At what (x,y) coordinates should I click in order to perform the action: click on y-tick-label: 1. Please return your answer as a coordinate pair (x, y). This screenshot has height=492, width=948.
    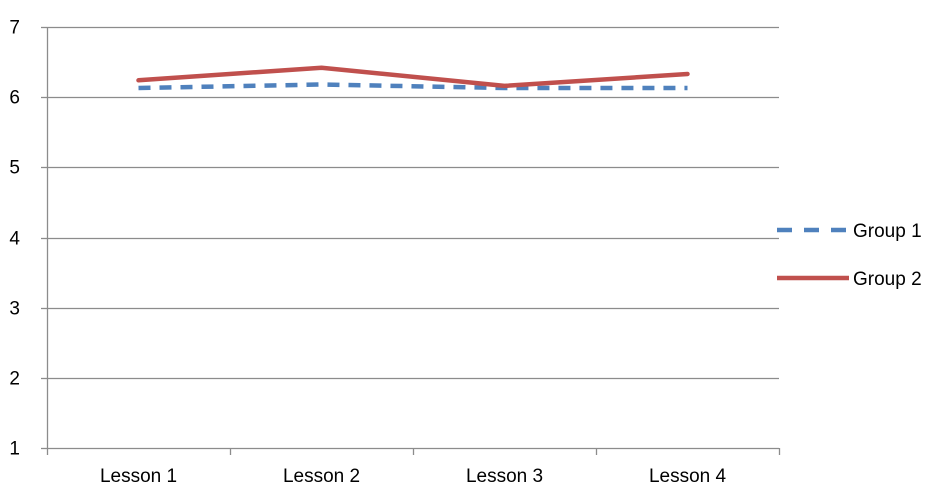
    Looking at the image, I should click on (14, 449).